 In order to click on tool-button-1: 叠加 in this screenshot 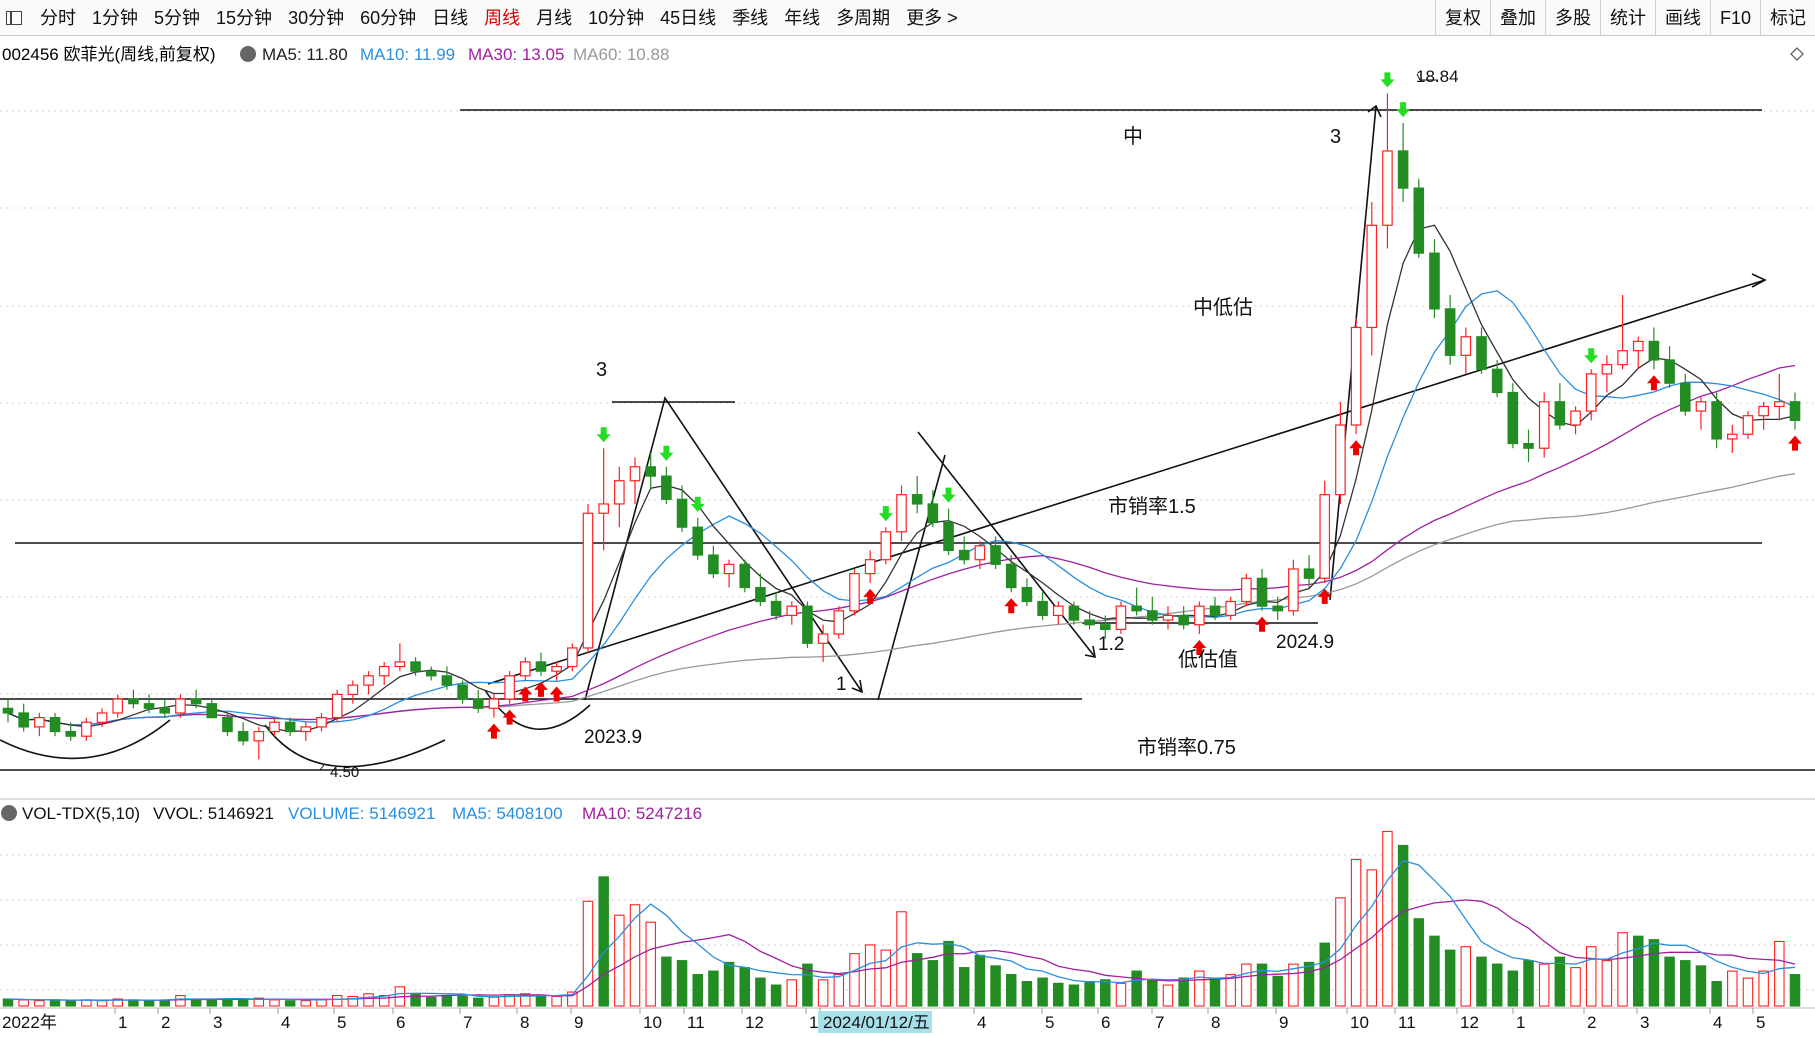, I will do `click(1517, 18)`.